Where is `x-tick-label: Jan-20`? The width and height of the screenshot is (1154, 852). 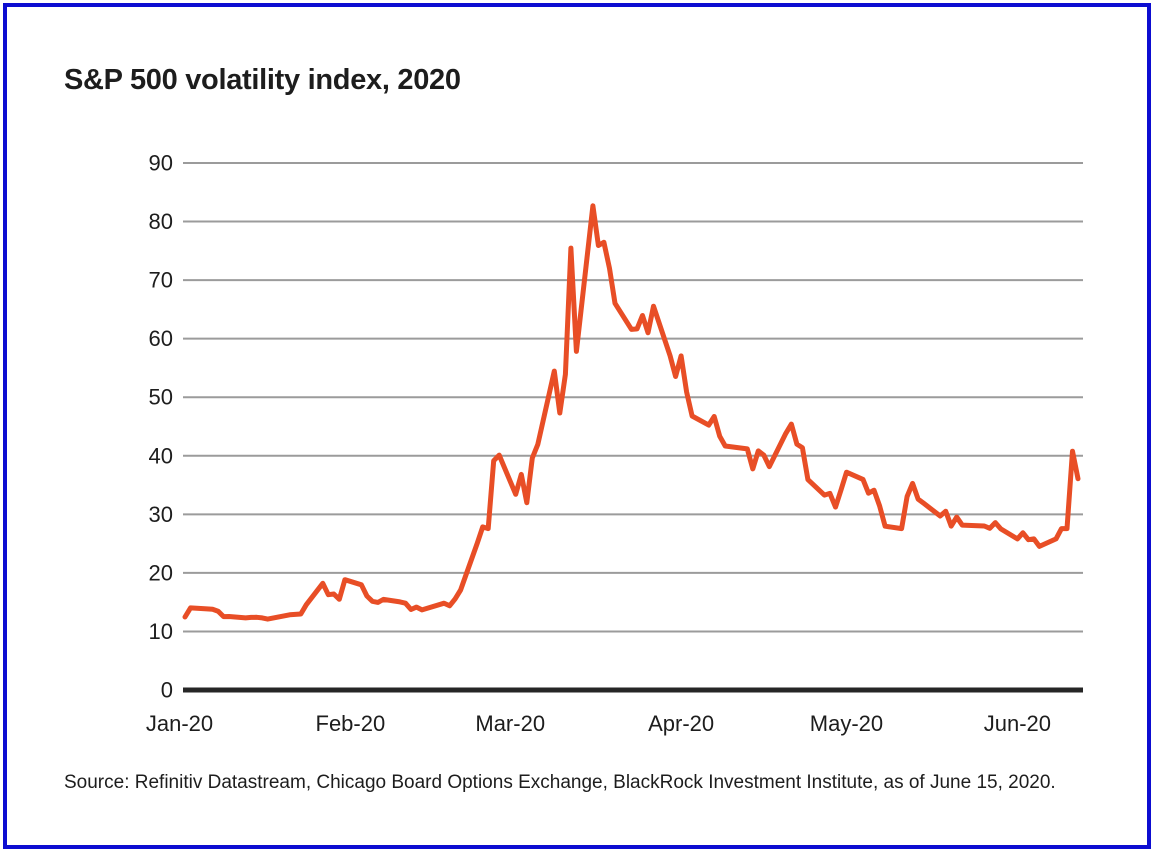
x-tick-label: Jan-20 is located at coordinates (179, 723).